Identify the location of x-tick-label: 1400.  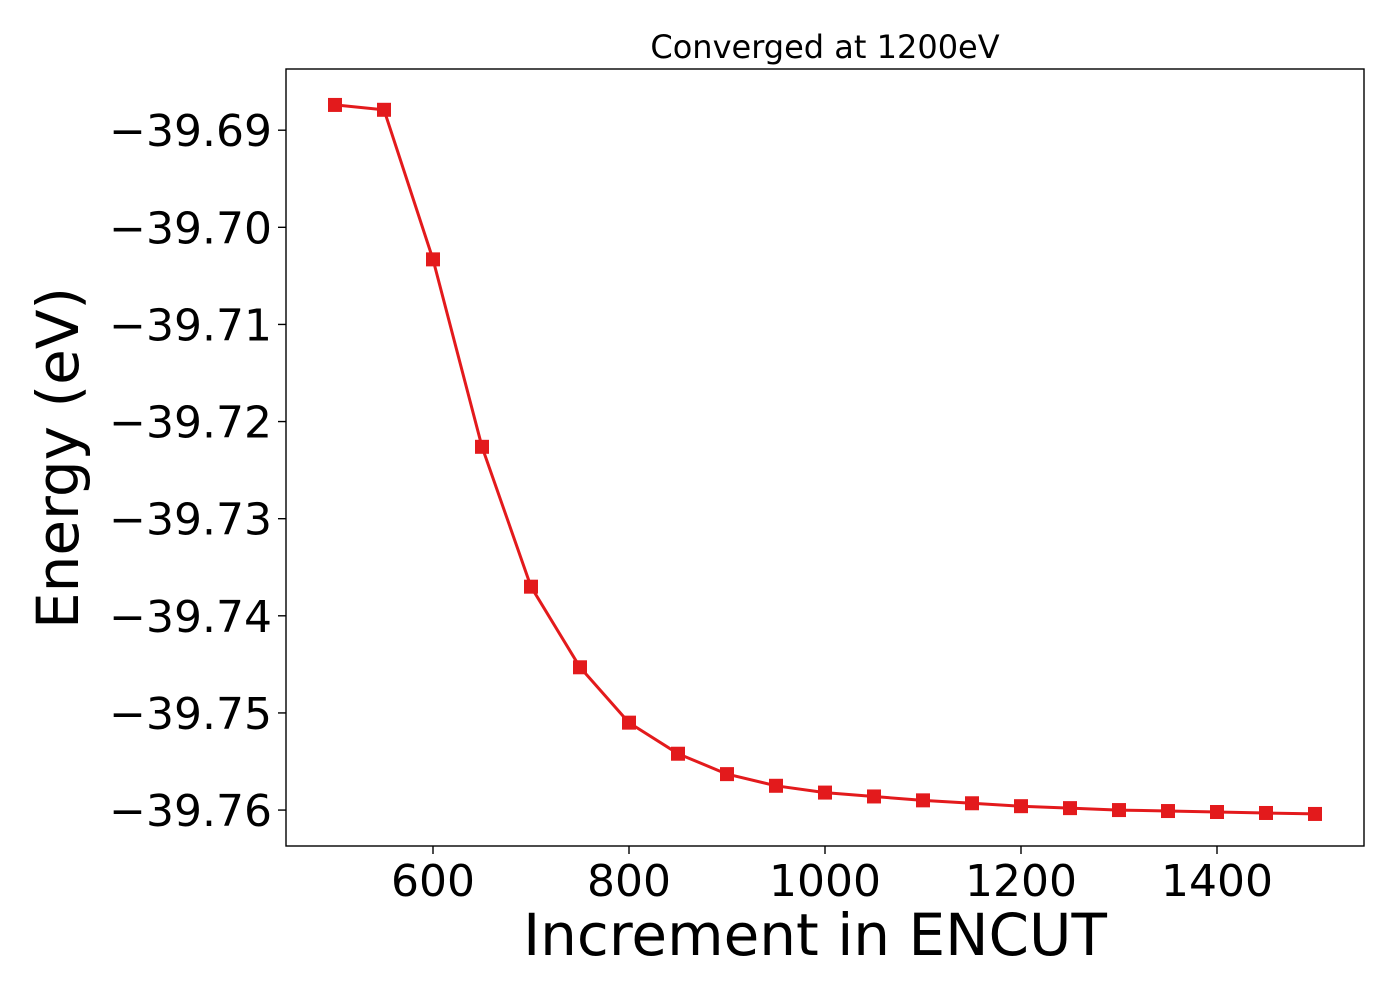
(1217, 881).